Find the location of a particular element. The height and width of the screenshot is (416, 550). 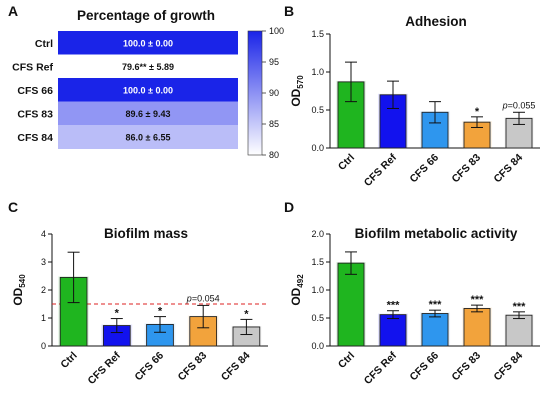

heatmap-cell-label: 79.6** ± 5.89 is located at coordinates (148, 67).